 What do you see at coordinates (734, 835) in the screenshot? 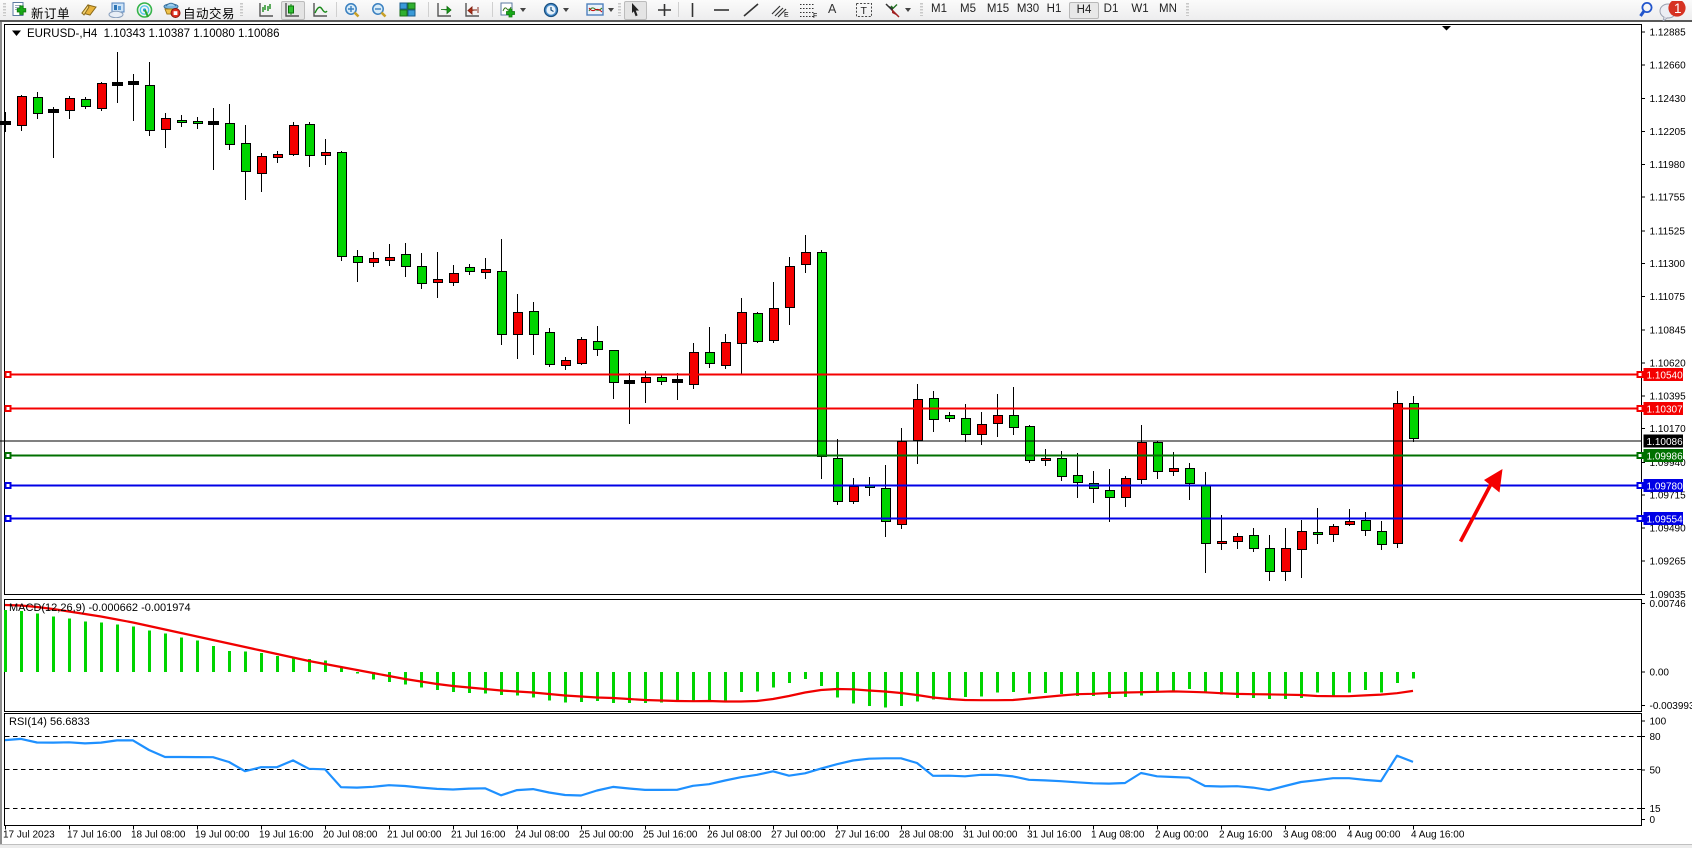
I see `svg-text: 26 Jul 08:00` at bounding box center [734, 835].